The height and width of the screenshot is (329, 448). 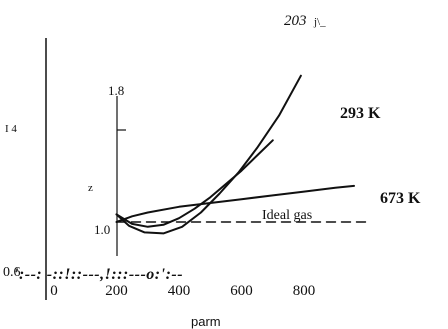 What do you see at coordinates (206, 321) in the screenshot?
I see `x-axis-label: parm` at bounding box center [206, 321].